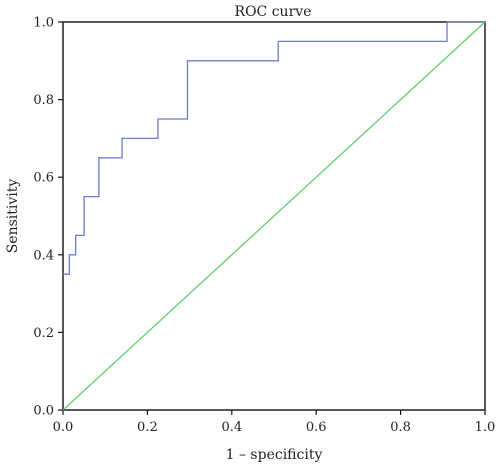 The width and height of the screenshot is (500, 466). Describe the element at coordinates (13, 216) in the screenshot. I see `y-axis-label: Sensitivity` at that location.